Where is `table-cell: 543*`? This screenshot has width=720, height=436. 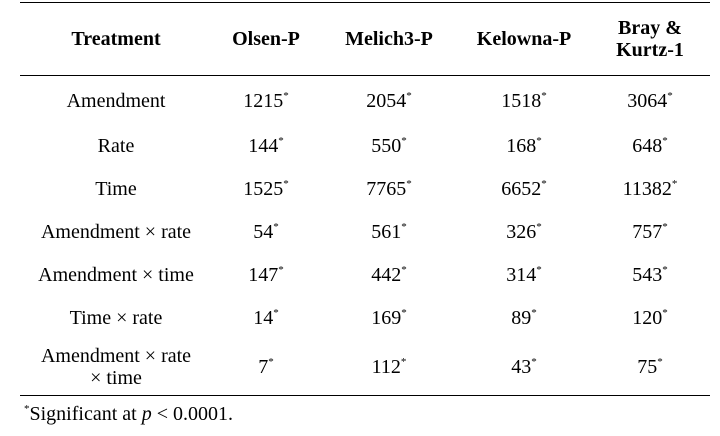
table-cell: 543* is located at coordinates (650, 274).